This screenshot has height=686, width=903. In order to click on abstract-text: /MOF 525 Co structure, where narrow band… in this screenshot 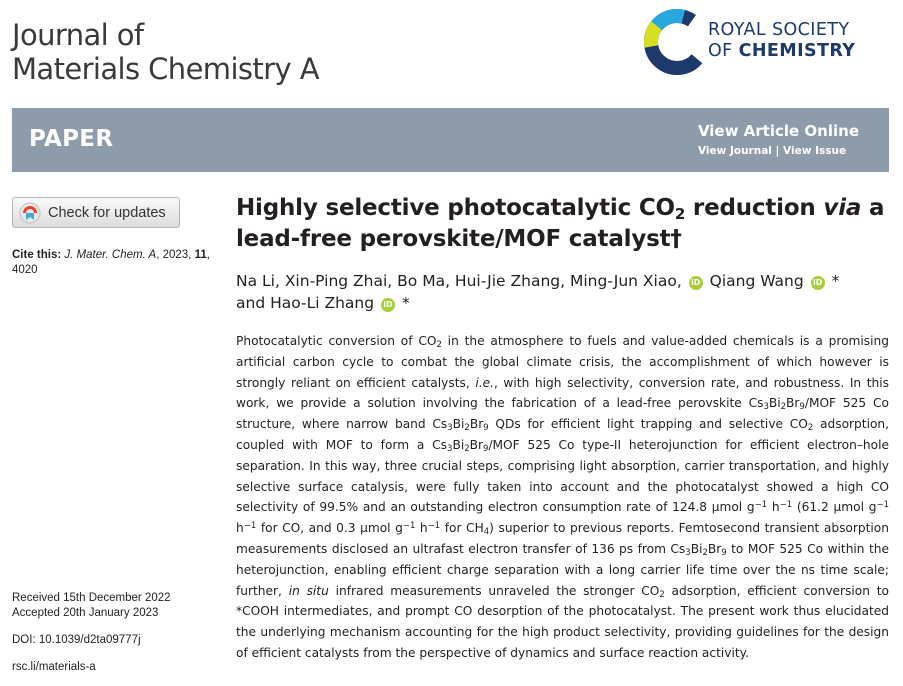, I will do `click(562, 414)`.